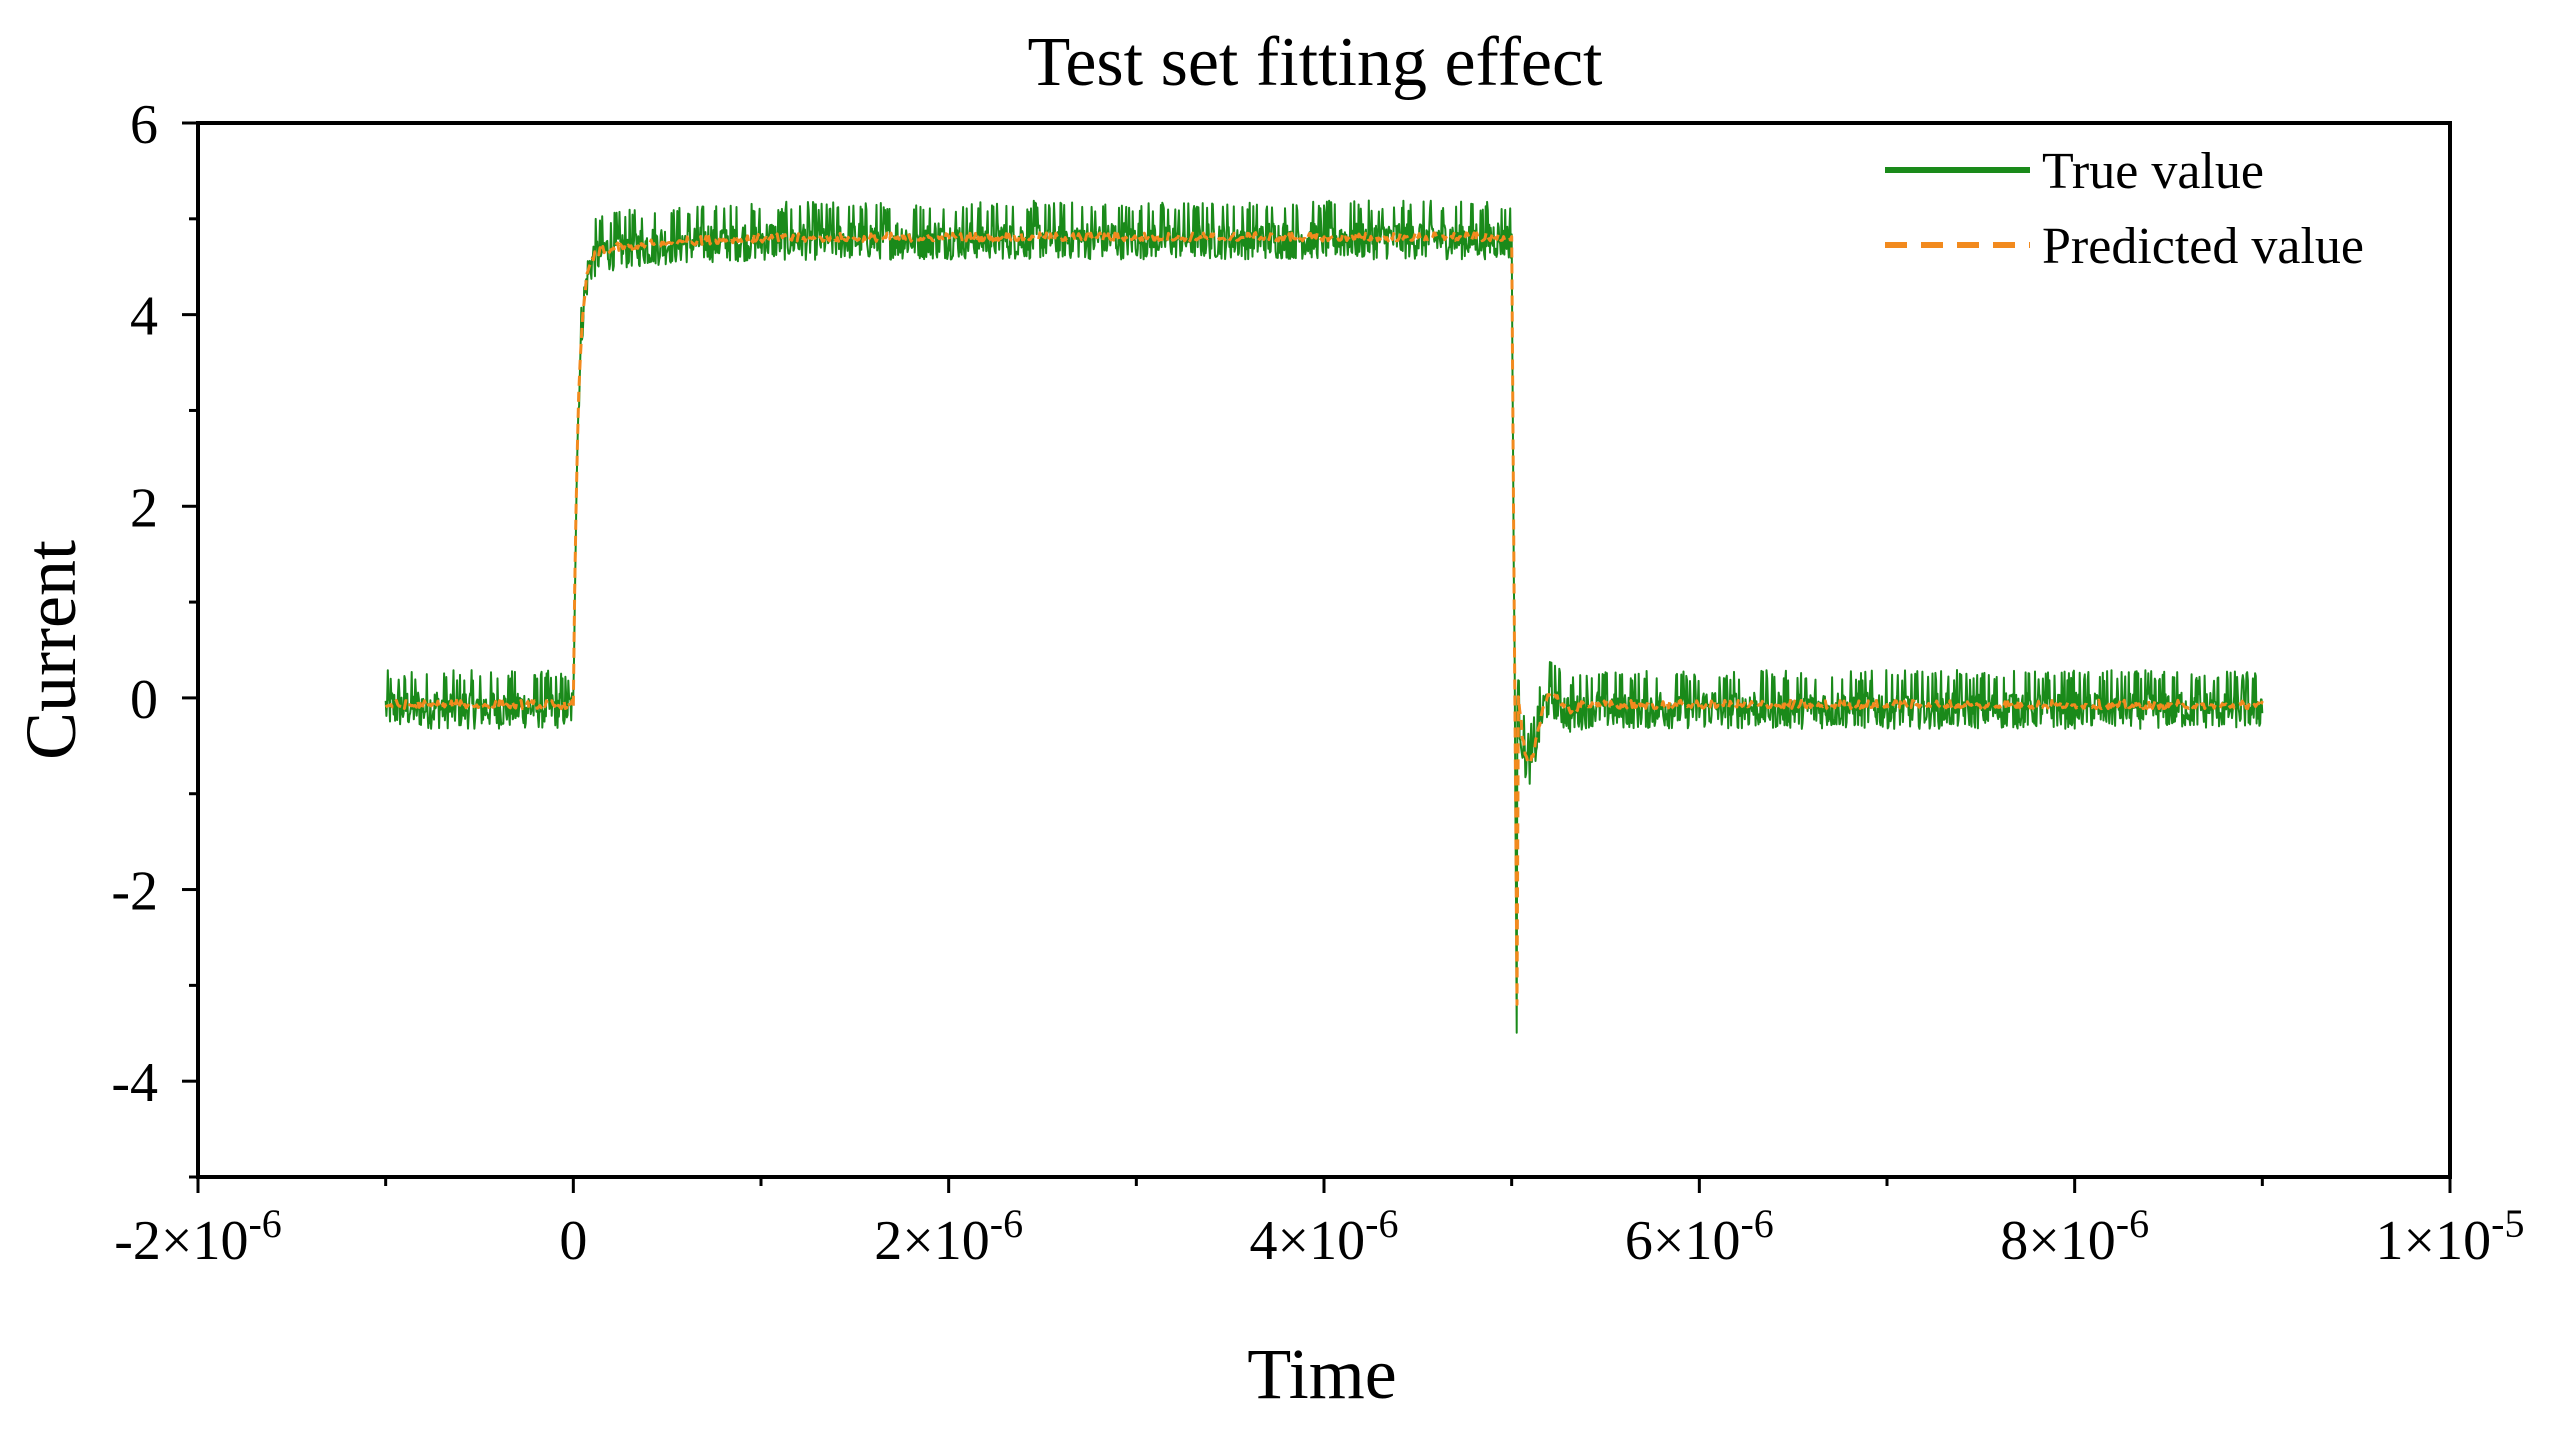 This screenshot has height=1433, width=2554. What do you see at coordinates (2124, 209) in the screenshot?
I see `legend: True value Predicted value` at bounding box center [2124, 209].